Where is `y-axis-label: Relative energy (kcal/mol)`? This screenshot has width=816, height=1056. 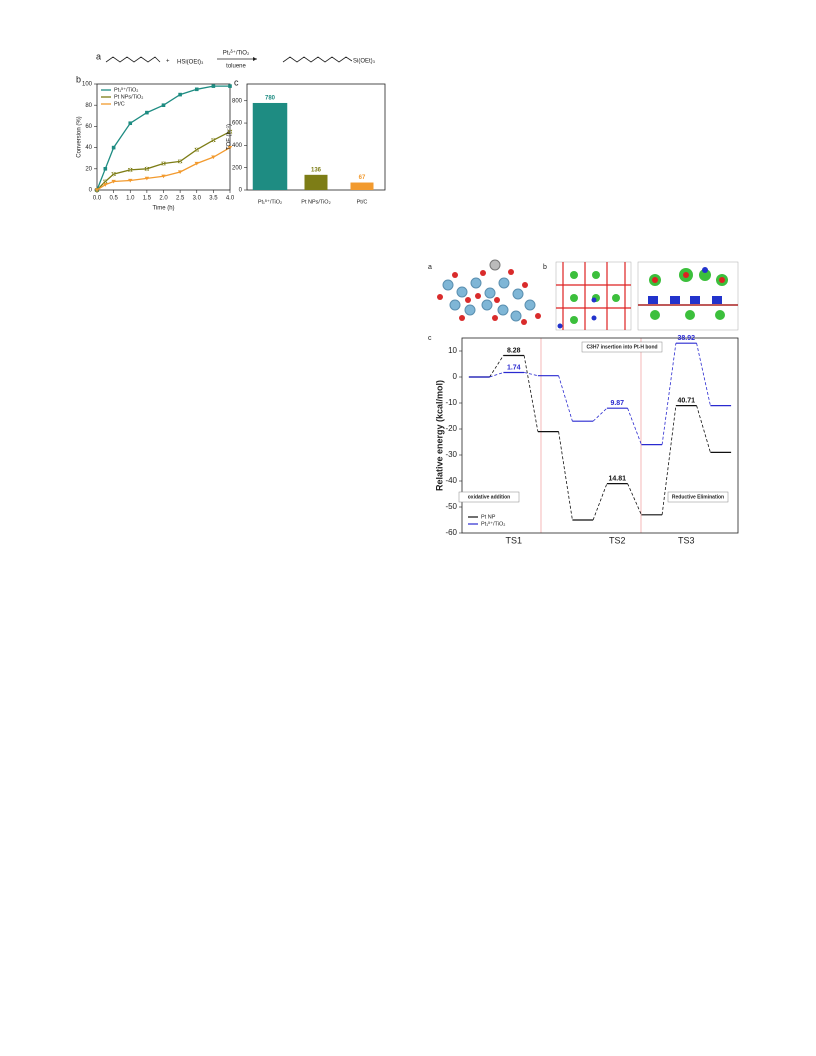 y-axis-label: Relative energy (kcal/mol) is located at coordinates (439, 435).